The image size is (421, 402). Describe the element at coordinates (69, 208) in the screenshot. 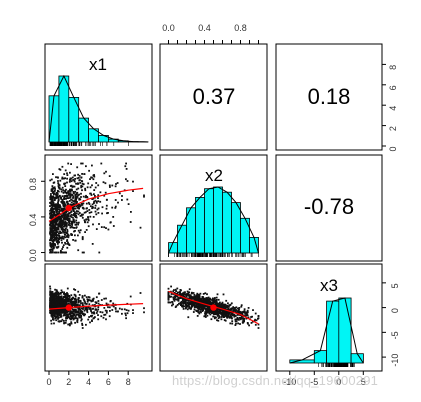

I see `mean-point-x2_vs_x1` at that location.